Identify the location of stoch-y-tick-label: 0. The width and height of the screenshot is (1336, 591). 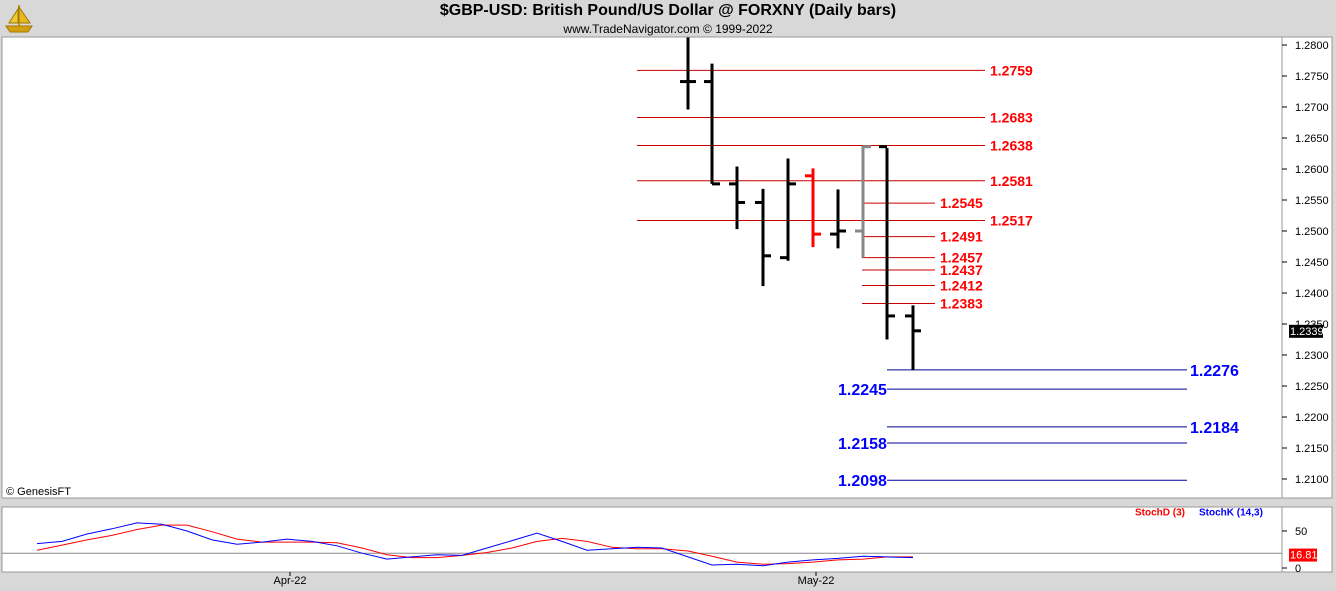
(1298, 569).